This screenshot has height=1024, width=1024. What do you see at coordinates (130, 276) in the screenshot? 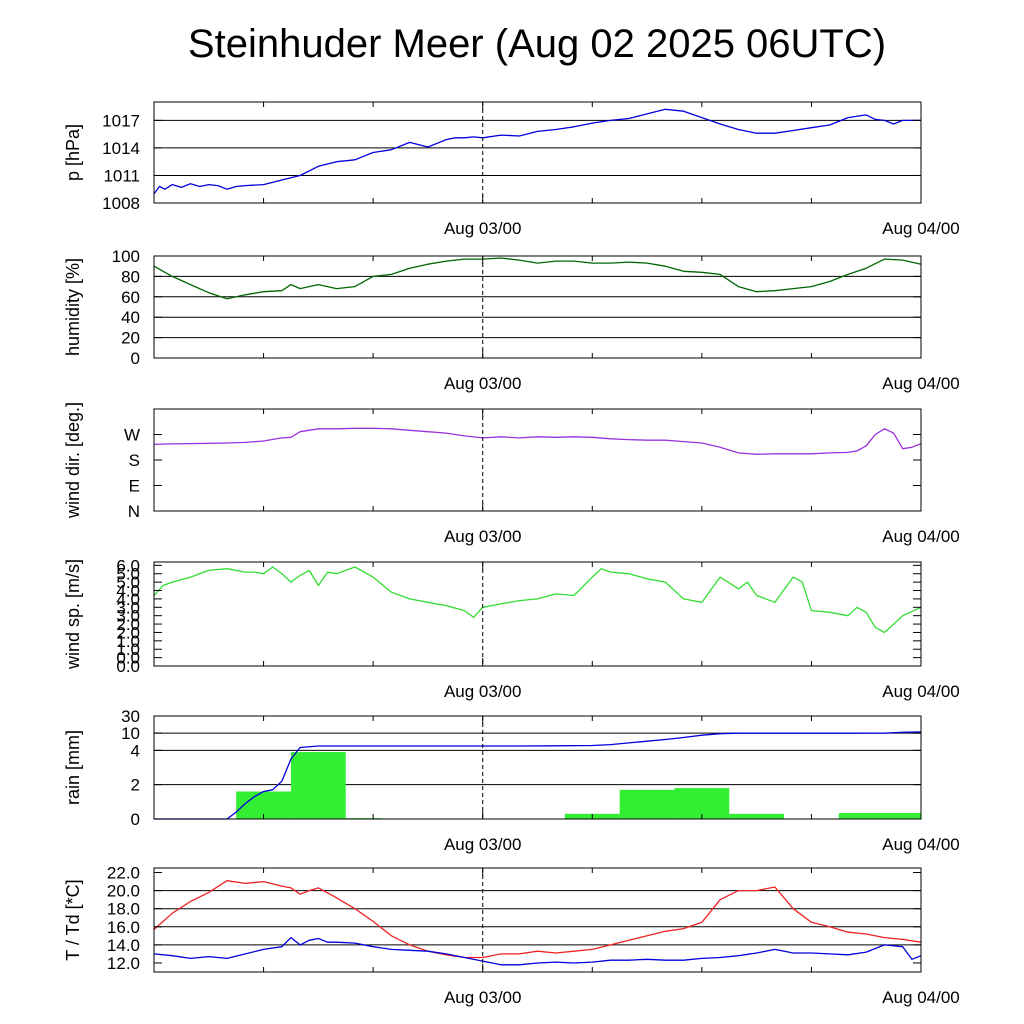
I see `y-tick-label: 80` at bounding box center [130, 276].